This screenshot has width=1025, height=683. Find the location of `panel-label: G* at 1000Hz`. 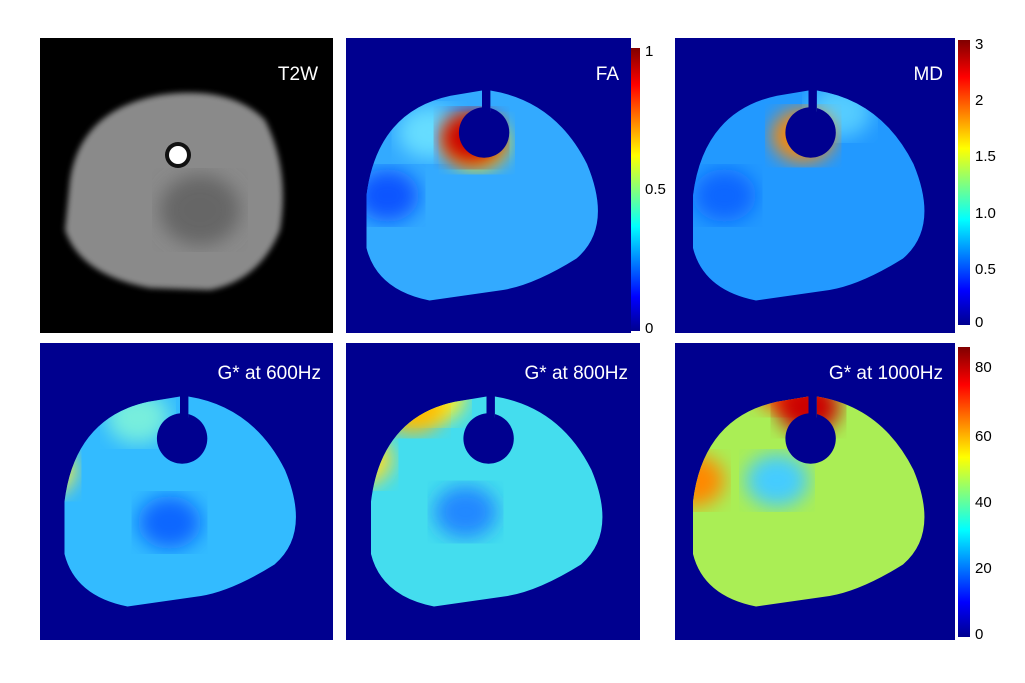

panel-label: G* at 1000Hz is located at coordinates (886, 373).